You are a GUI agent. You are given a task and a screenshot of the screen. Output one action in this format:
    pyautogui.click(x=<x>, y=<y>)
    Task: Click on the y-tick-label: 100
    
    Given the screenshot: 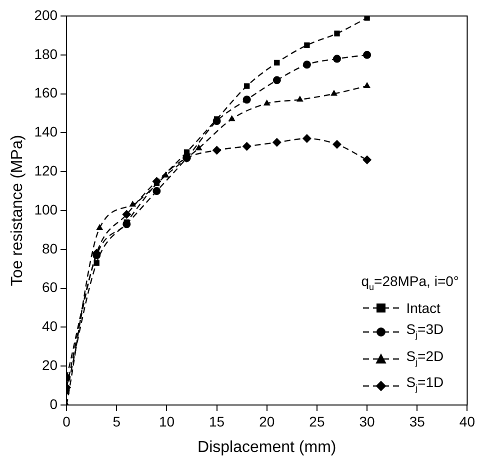 What is the action you would take?
    pyautogui.click(x=46, y=209)
    